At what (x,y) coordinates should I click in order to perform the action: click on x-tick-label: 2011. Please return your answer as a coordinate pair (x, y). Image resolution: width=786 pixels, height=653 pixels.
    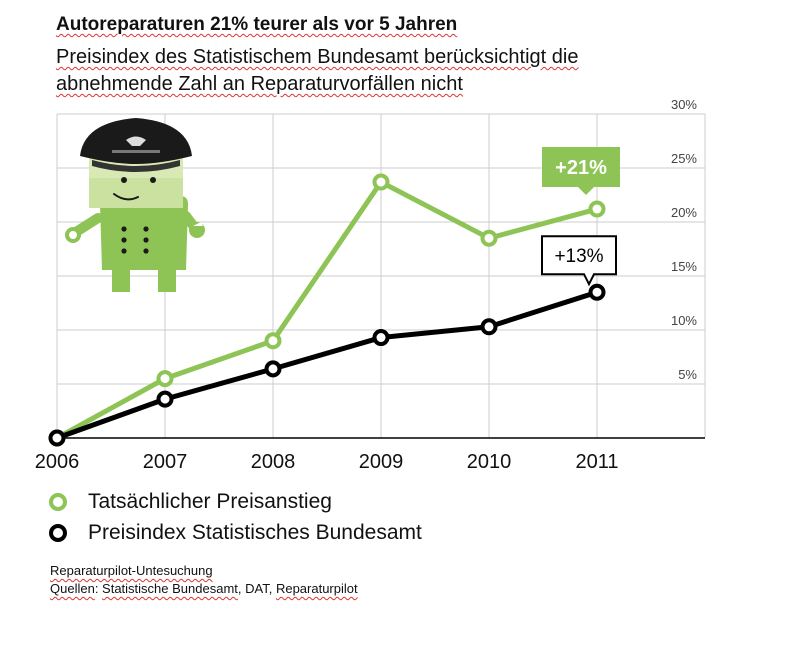
    Looking at the image, I should click on (596, 462).